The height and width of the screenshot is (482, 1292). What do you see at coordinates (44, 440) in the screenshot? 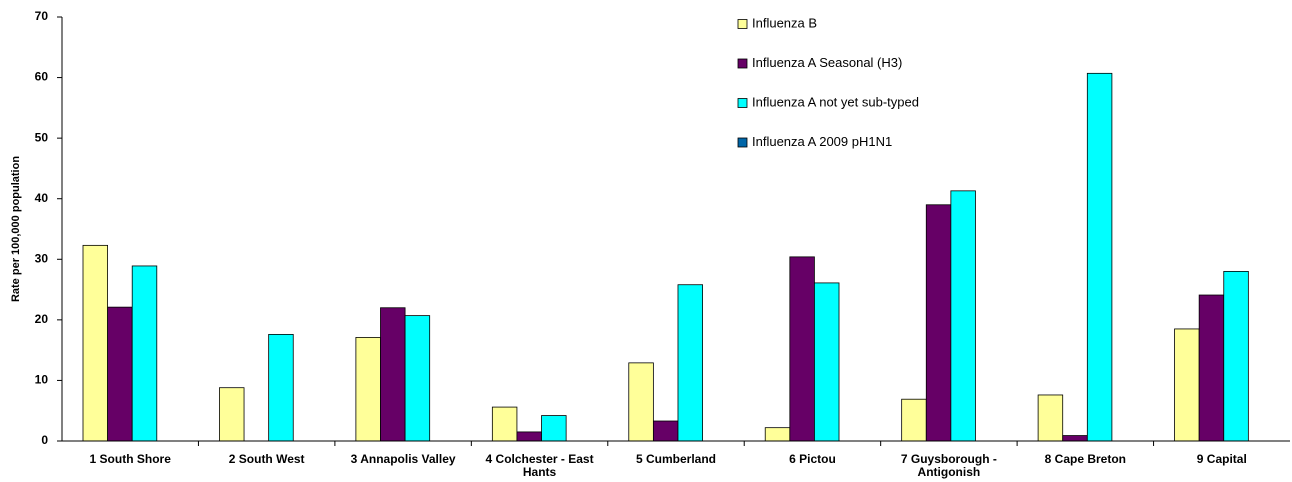
I see `y-tick-label: 0` at bounding box center [44, 440].